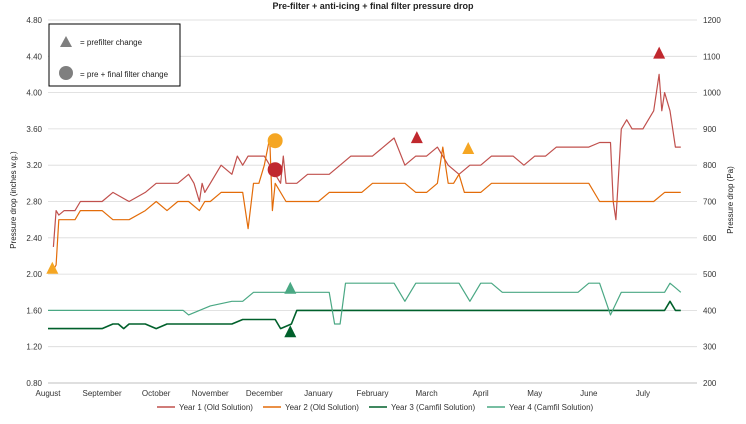 The width and height of the screenshot is (746, 424). What do you see at coordinates (589, 393) in the screenshot?
I see `x-tick-label: June` at bounding box center [589, 393].